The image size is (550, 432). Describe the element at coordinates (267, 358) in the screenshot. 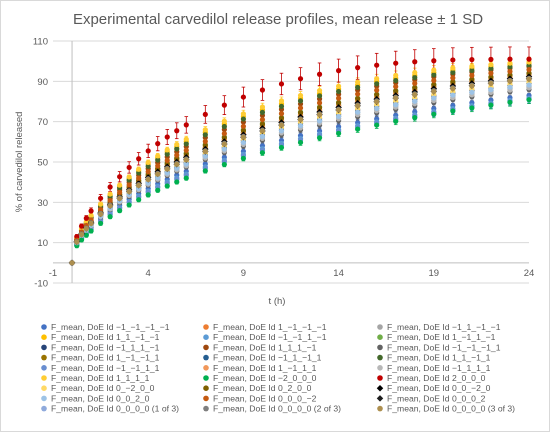

I see `legend-label: F_mean, DoE Id −1_1_−1_1` at that location.